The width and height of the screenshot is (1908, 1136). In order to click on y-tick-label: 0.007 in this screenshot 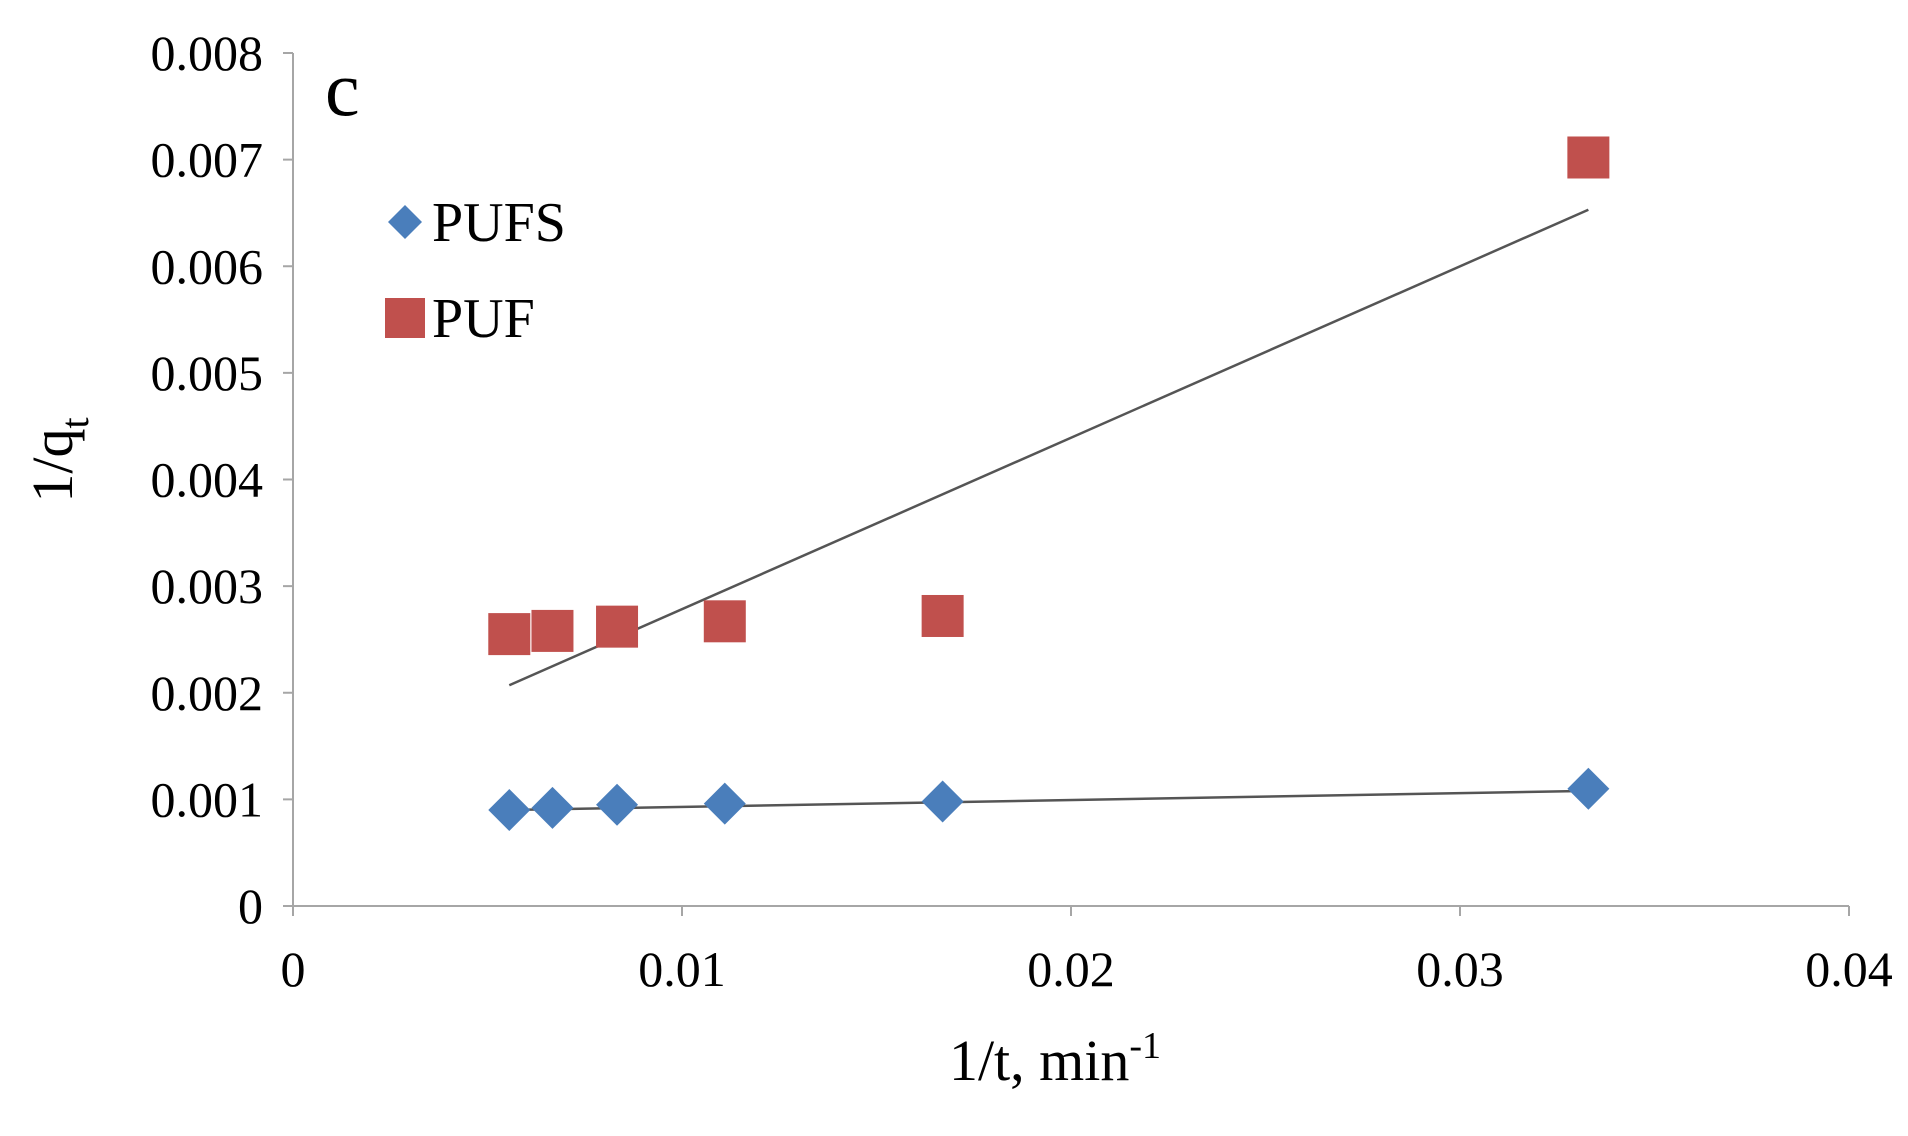, I will do `click(207, 160)`.